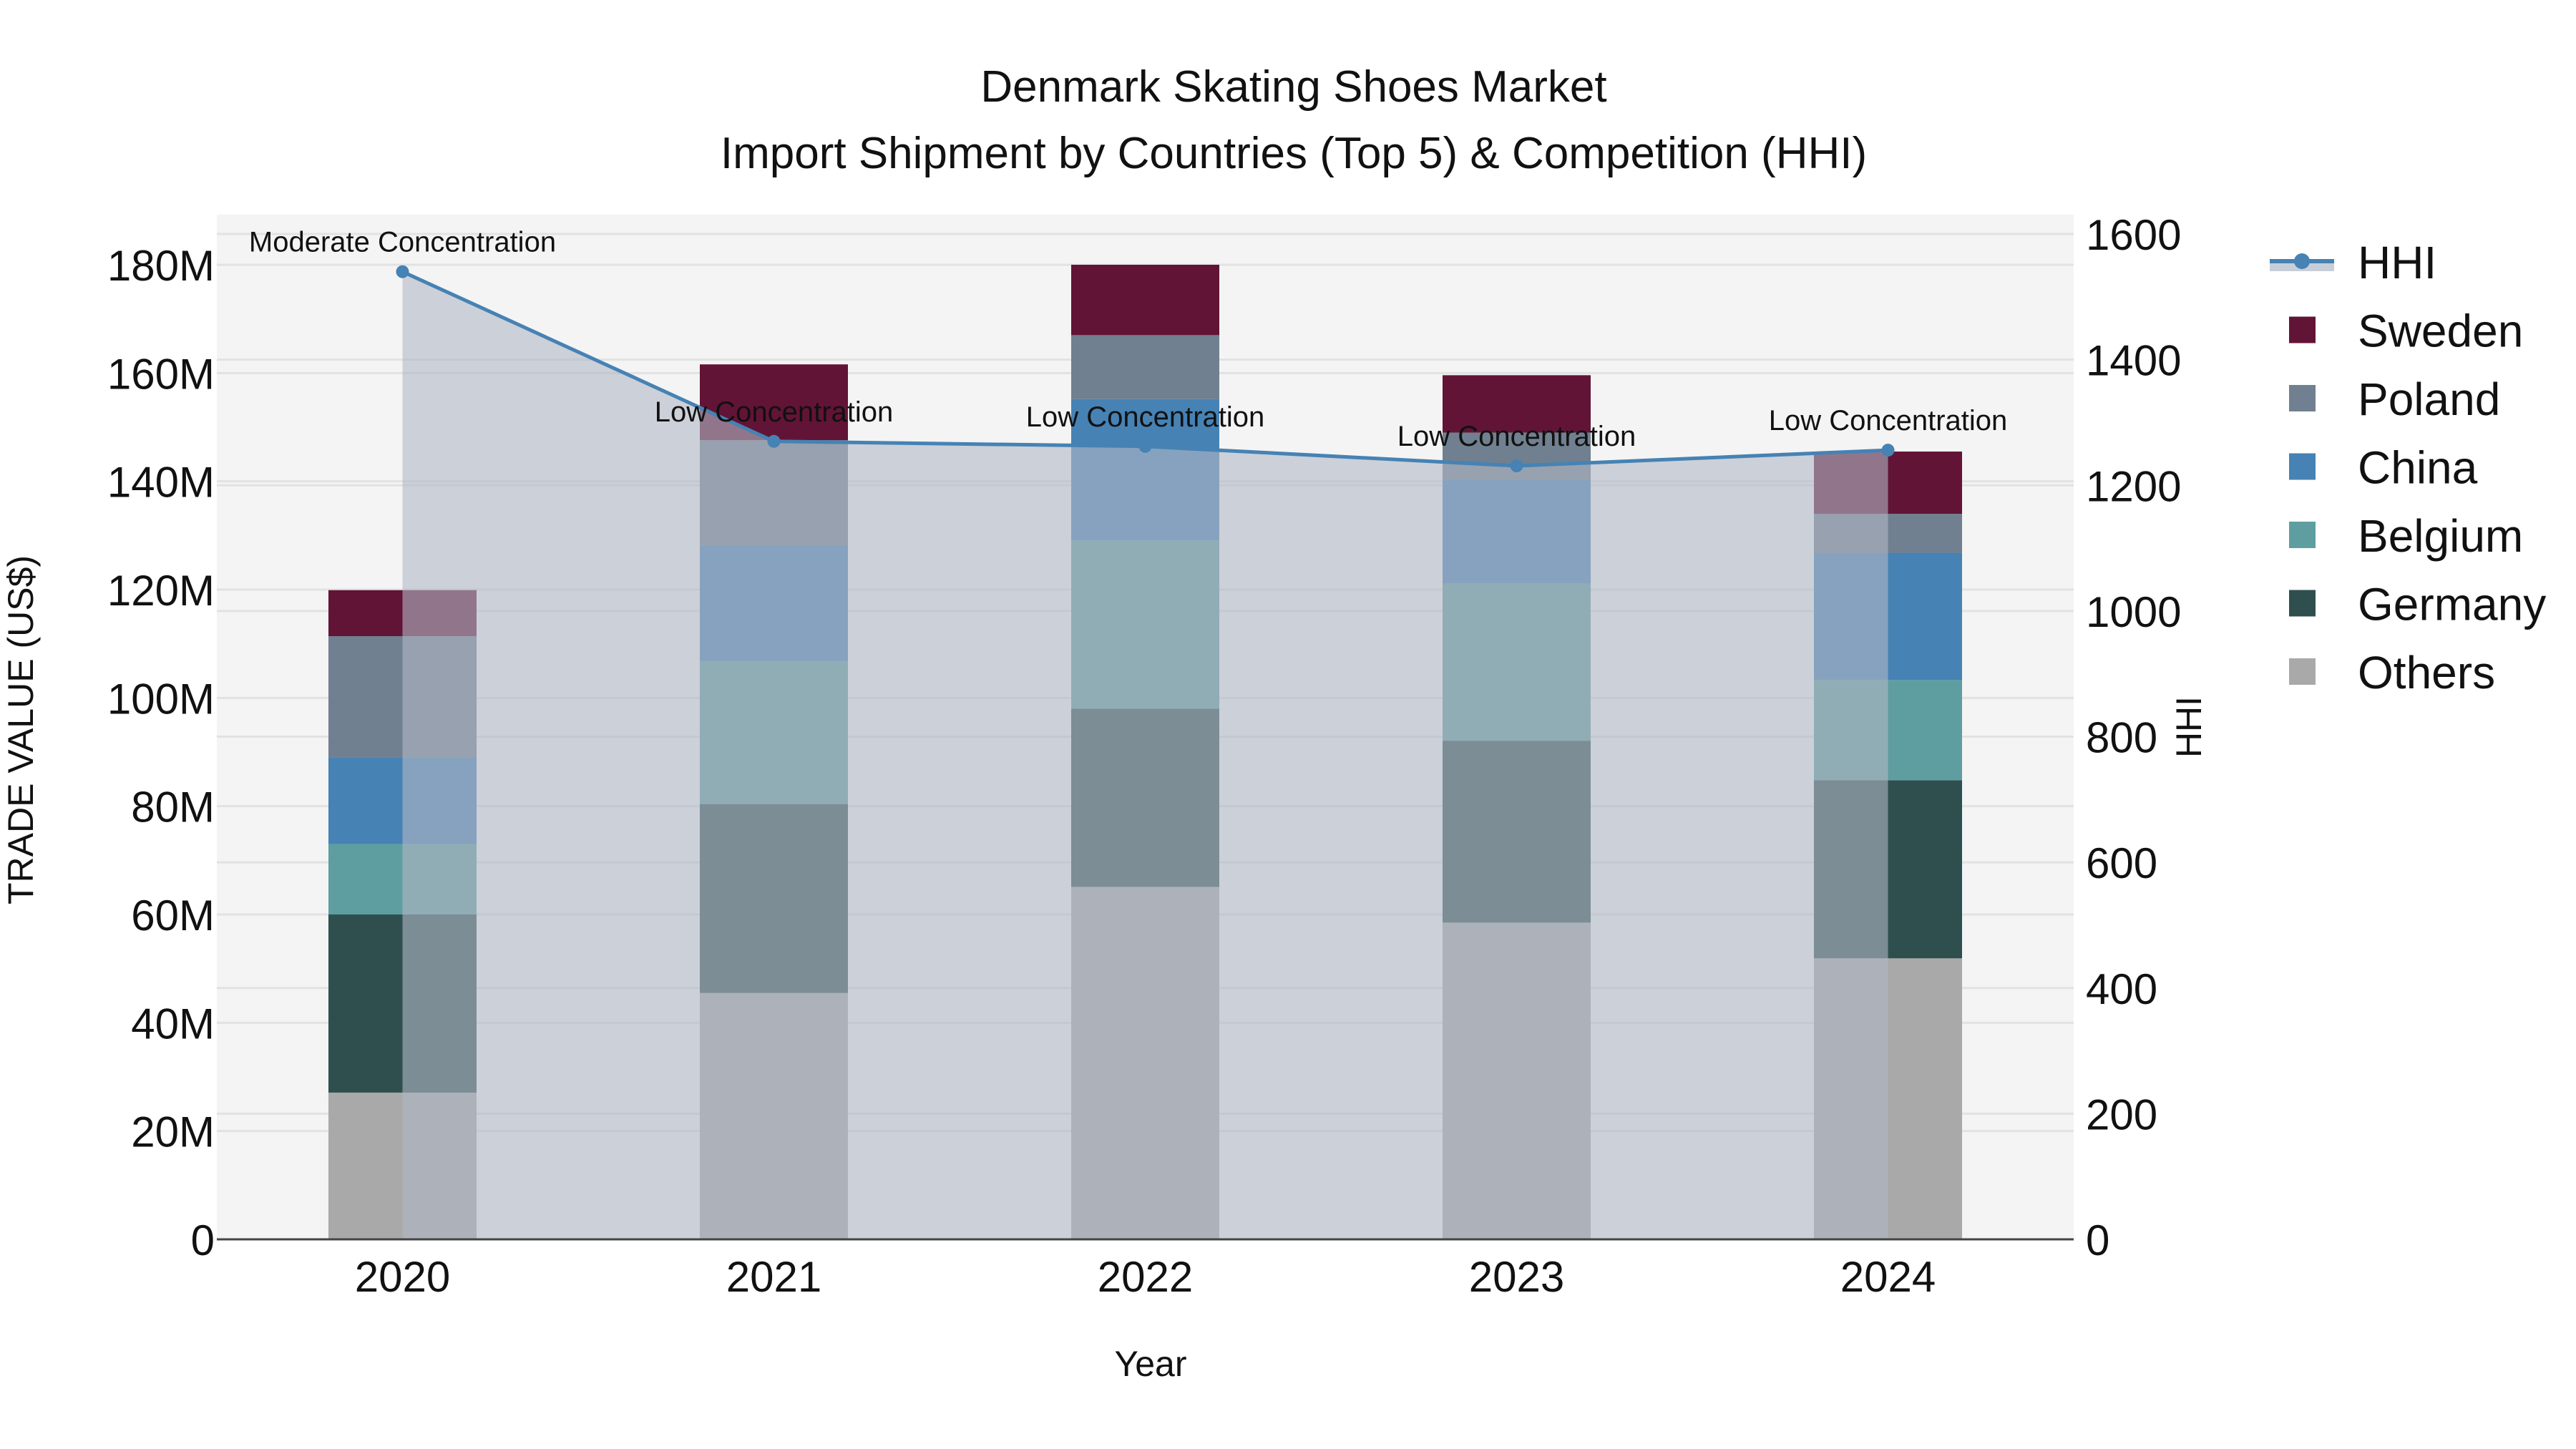 Image resolution: width=2576 pixels, height=1449 pixels. I want to click on x-tick-2021: 2021, so click(773, 1277).